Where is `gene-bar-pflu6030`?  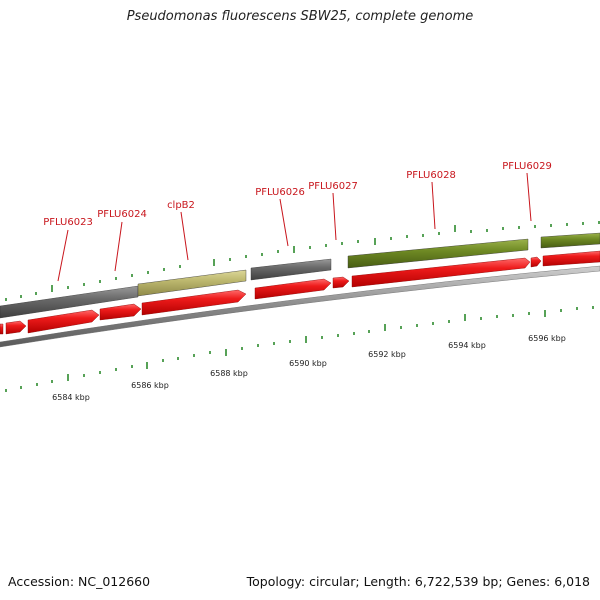 gene-bar-pflu6030 is located at coordinates (570, 240).